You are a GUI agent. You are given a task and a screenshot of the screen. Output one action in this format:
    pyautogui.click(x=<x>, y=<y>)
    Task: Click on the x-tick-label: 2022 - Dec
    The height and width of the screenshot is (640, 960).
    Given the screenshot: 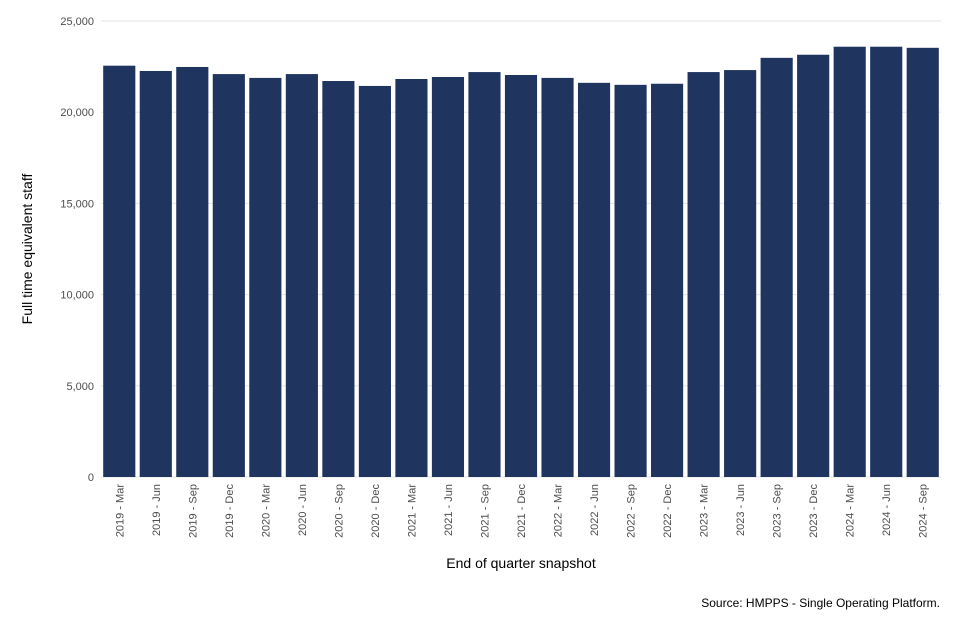 What is the action you would take?
    pyautogui.click(x=668, y=511)
    